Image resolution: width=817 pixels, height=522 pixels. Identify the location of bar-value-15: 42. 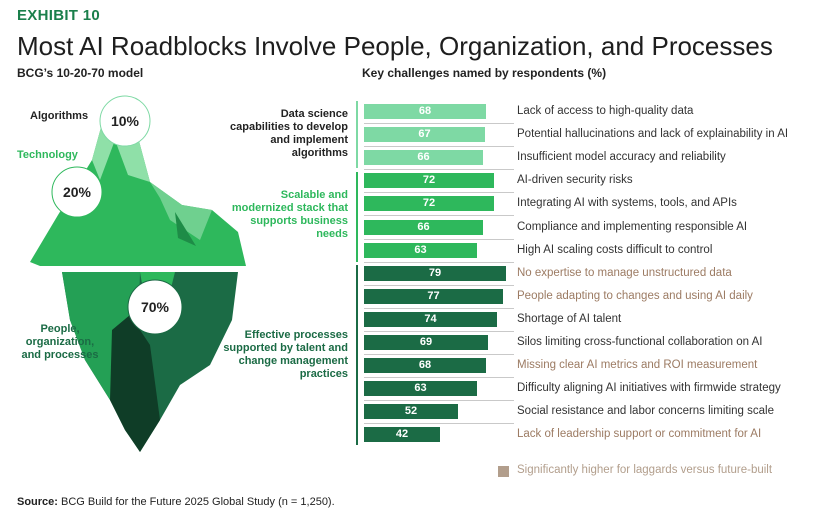
(402, 434).